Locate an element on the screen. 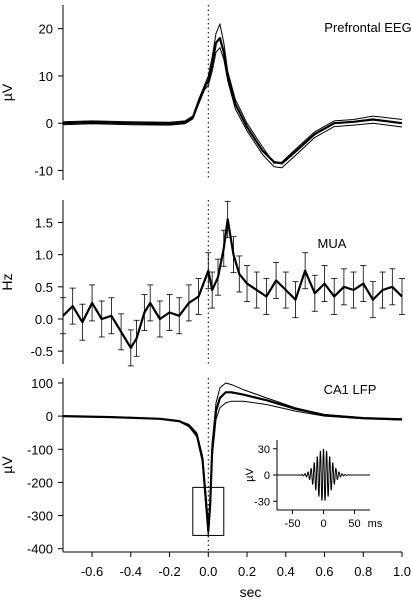 The height and width of the screenshot is (602, 411). panel-1-y-tick-label: 0.5 is located at coordinates (44, 287).